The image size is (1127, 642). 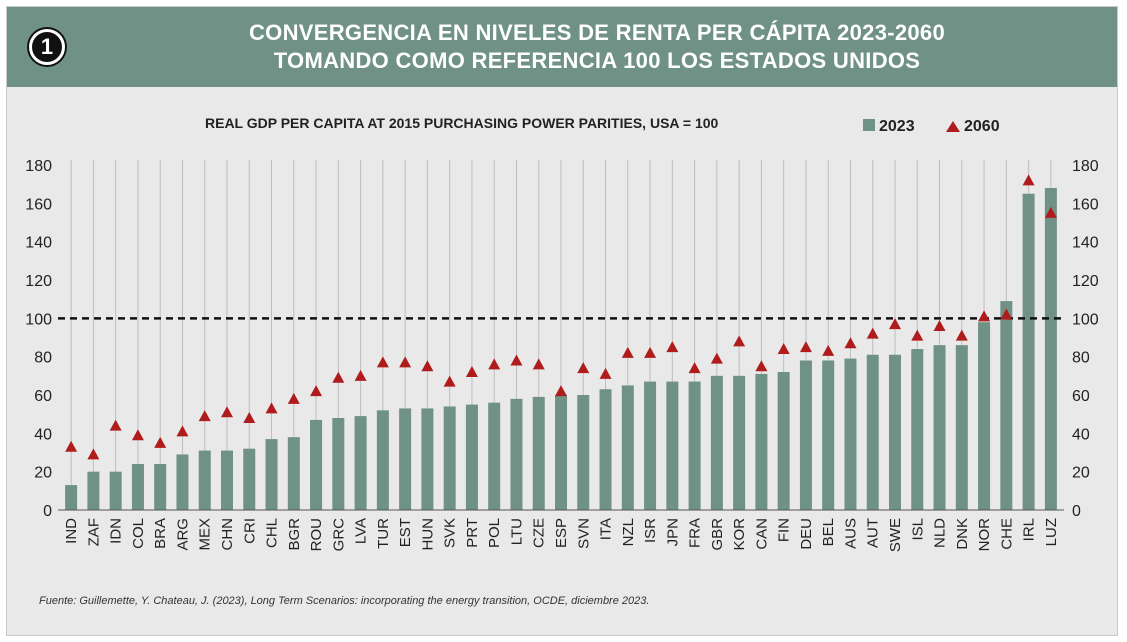 I want to click on marker-2060-bel, so click(x=828, y=350).